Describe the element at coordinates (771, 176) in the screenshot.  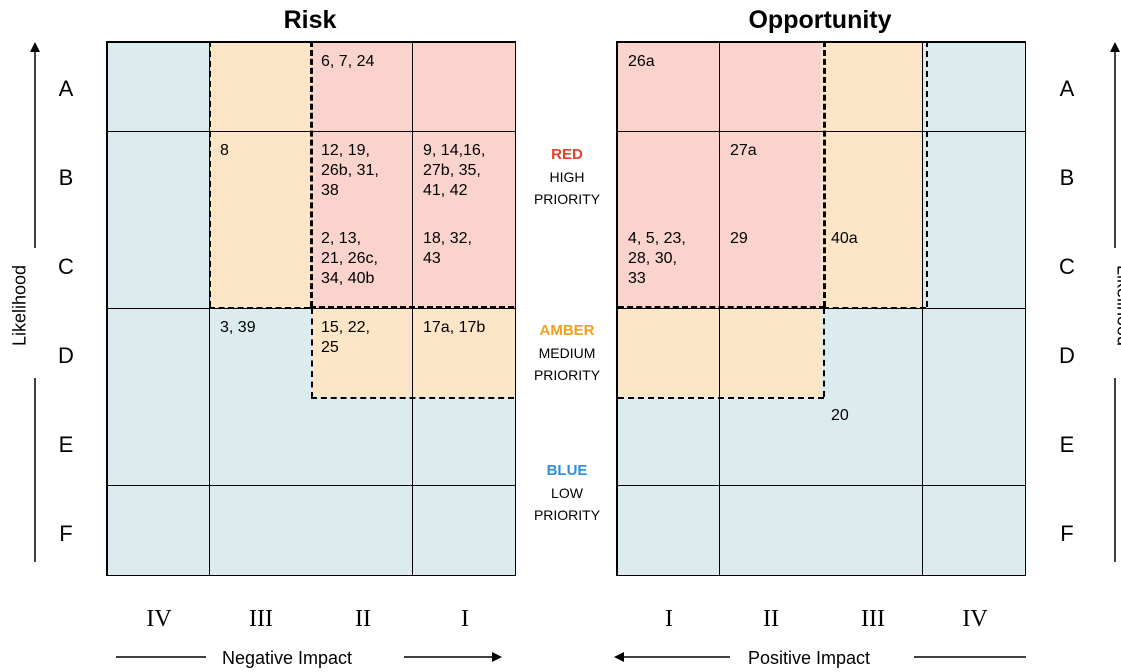
I see `opportunity-cell: 27a` at that location.